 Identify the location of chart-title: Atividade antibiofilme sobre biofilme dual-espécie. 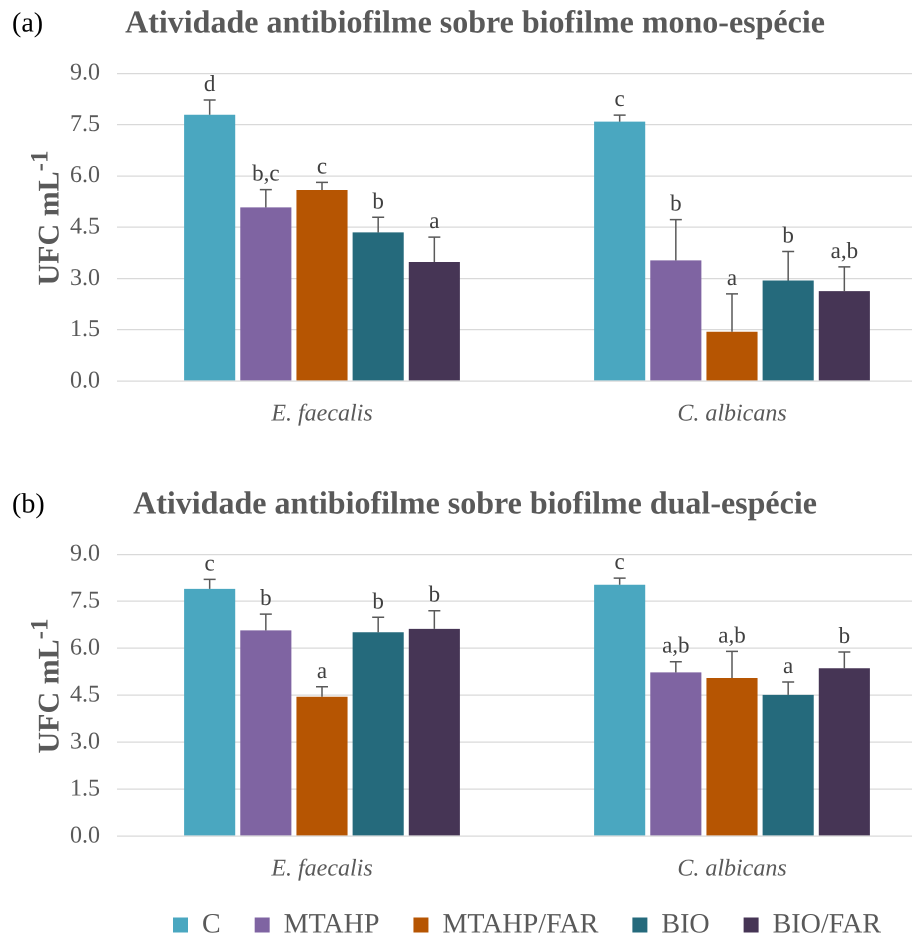
(475, 502).